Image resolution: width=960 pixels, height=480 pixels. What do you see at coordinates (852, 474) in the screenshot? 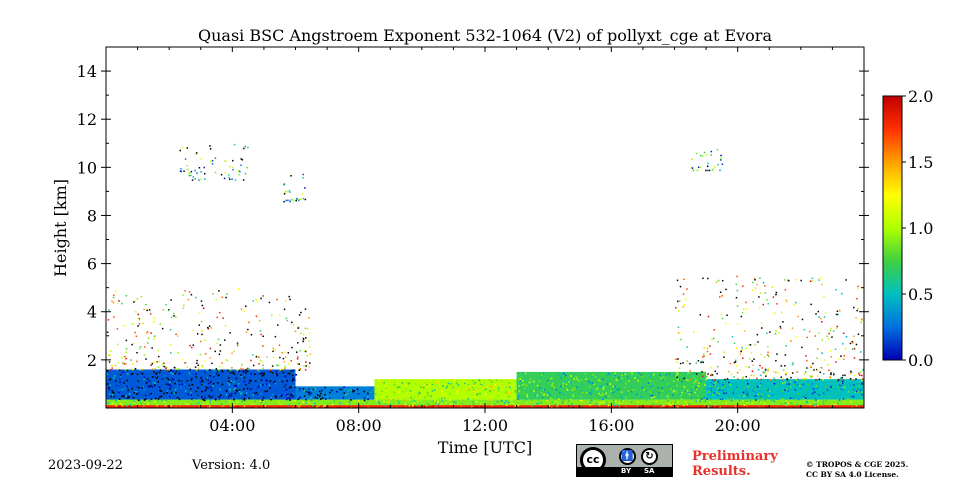
I see `copyright-line-2: CC BY SA 4.0 License.` at bounding box center [852, 474].